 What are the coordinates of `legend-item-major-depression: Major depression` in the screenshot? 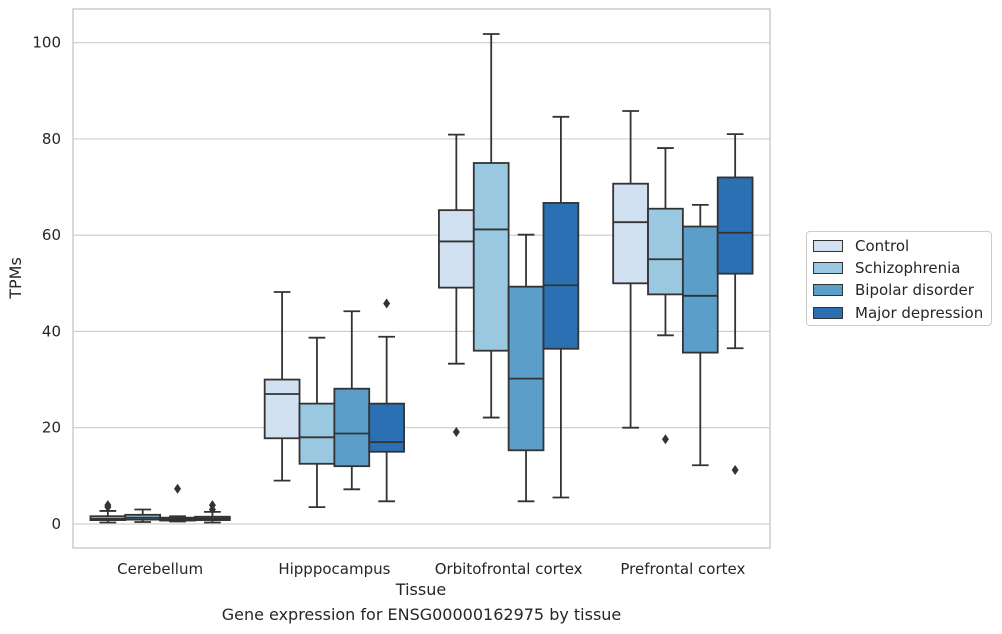 It's located at (898, 313).